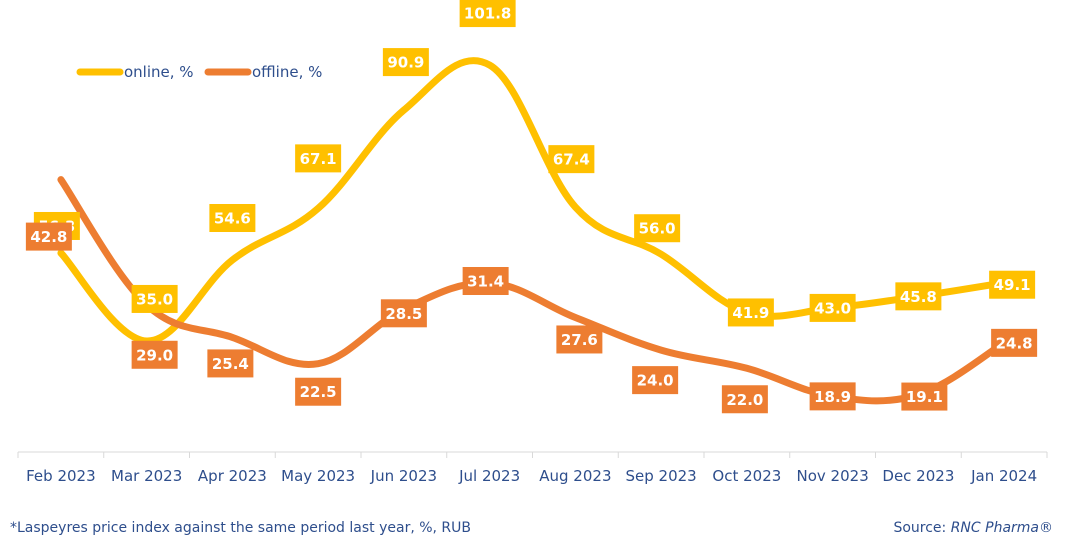 This screenshot has height=546, width=1067. I want to click on data-label: 67.4, so click(571, 159).